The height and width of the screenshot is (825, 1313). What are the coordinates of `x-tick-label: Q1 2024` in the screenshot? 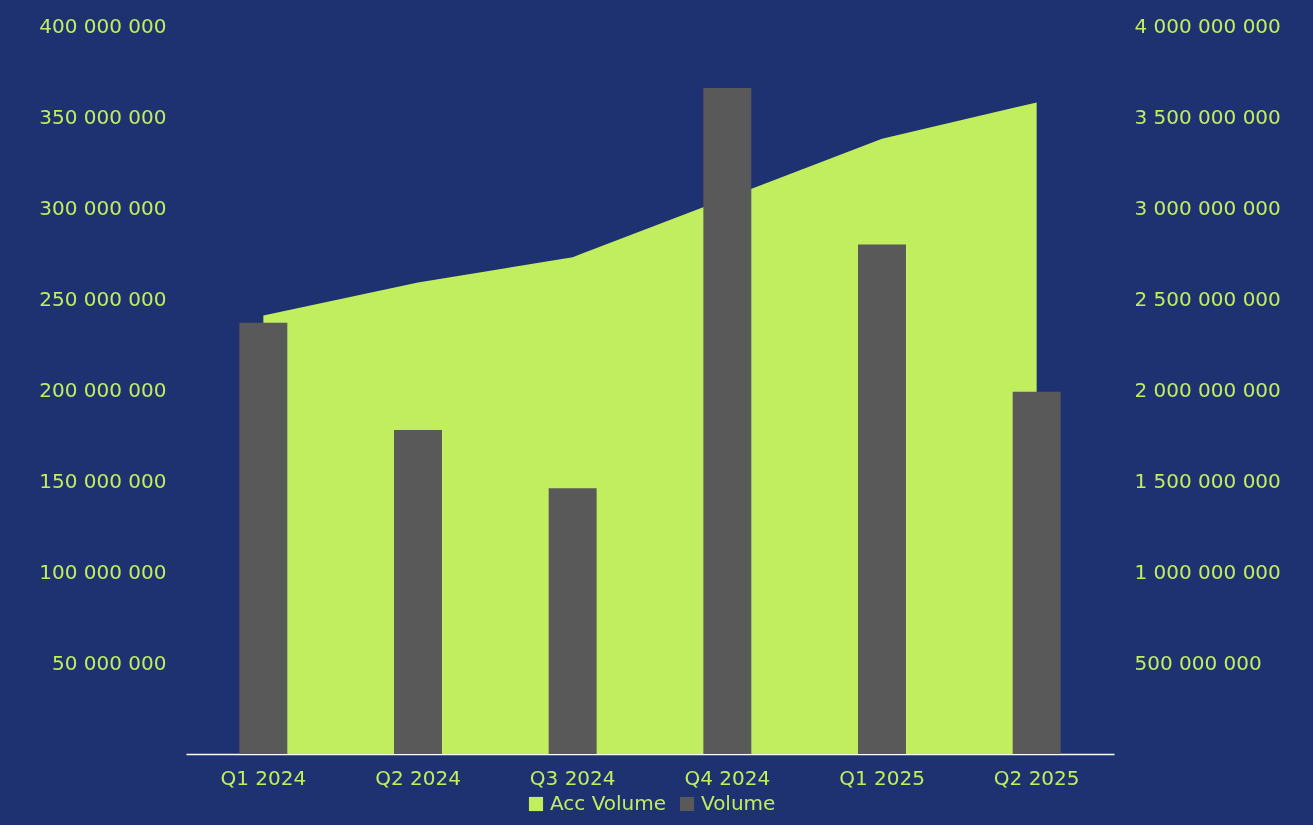 It's located at (263, 777).